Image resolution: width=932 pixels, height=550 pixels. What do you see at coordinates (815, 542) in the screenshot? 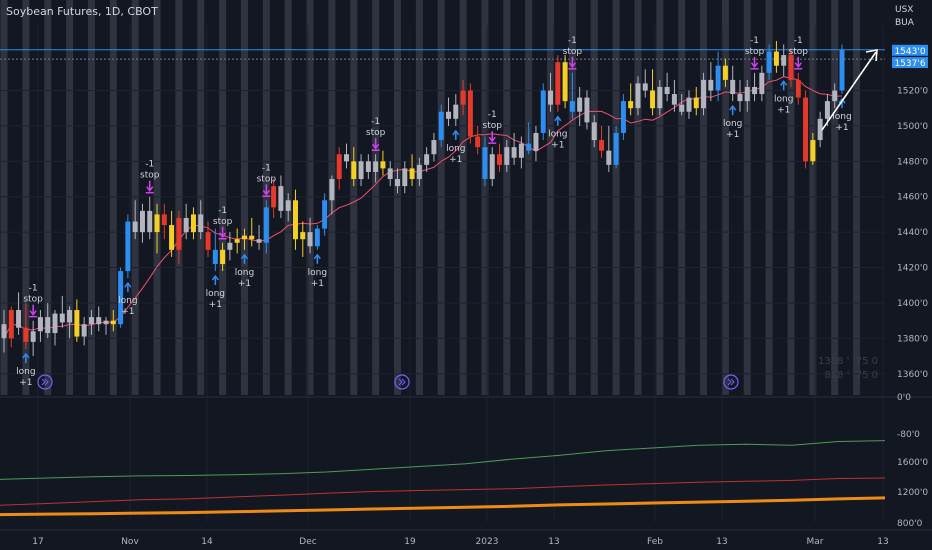
I see `time-tick-label: Mar` at bounding box center [815, 542].